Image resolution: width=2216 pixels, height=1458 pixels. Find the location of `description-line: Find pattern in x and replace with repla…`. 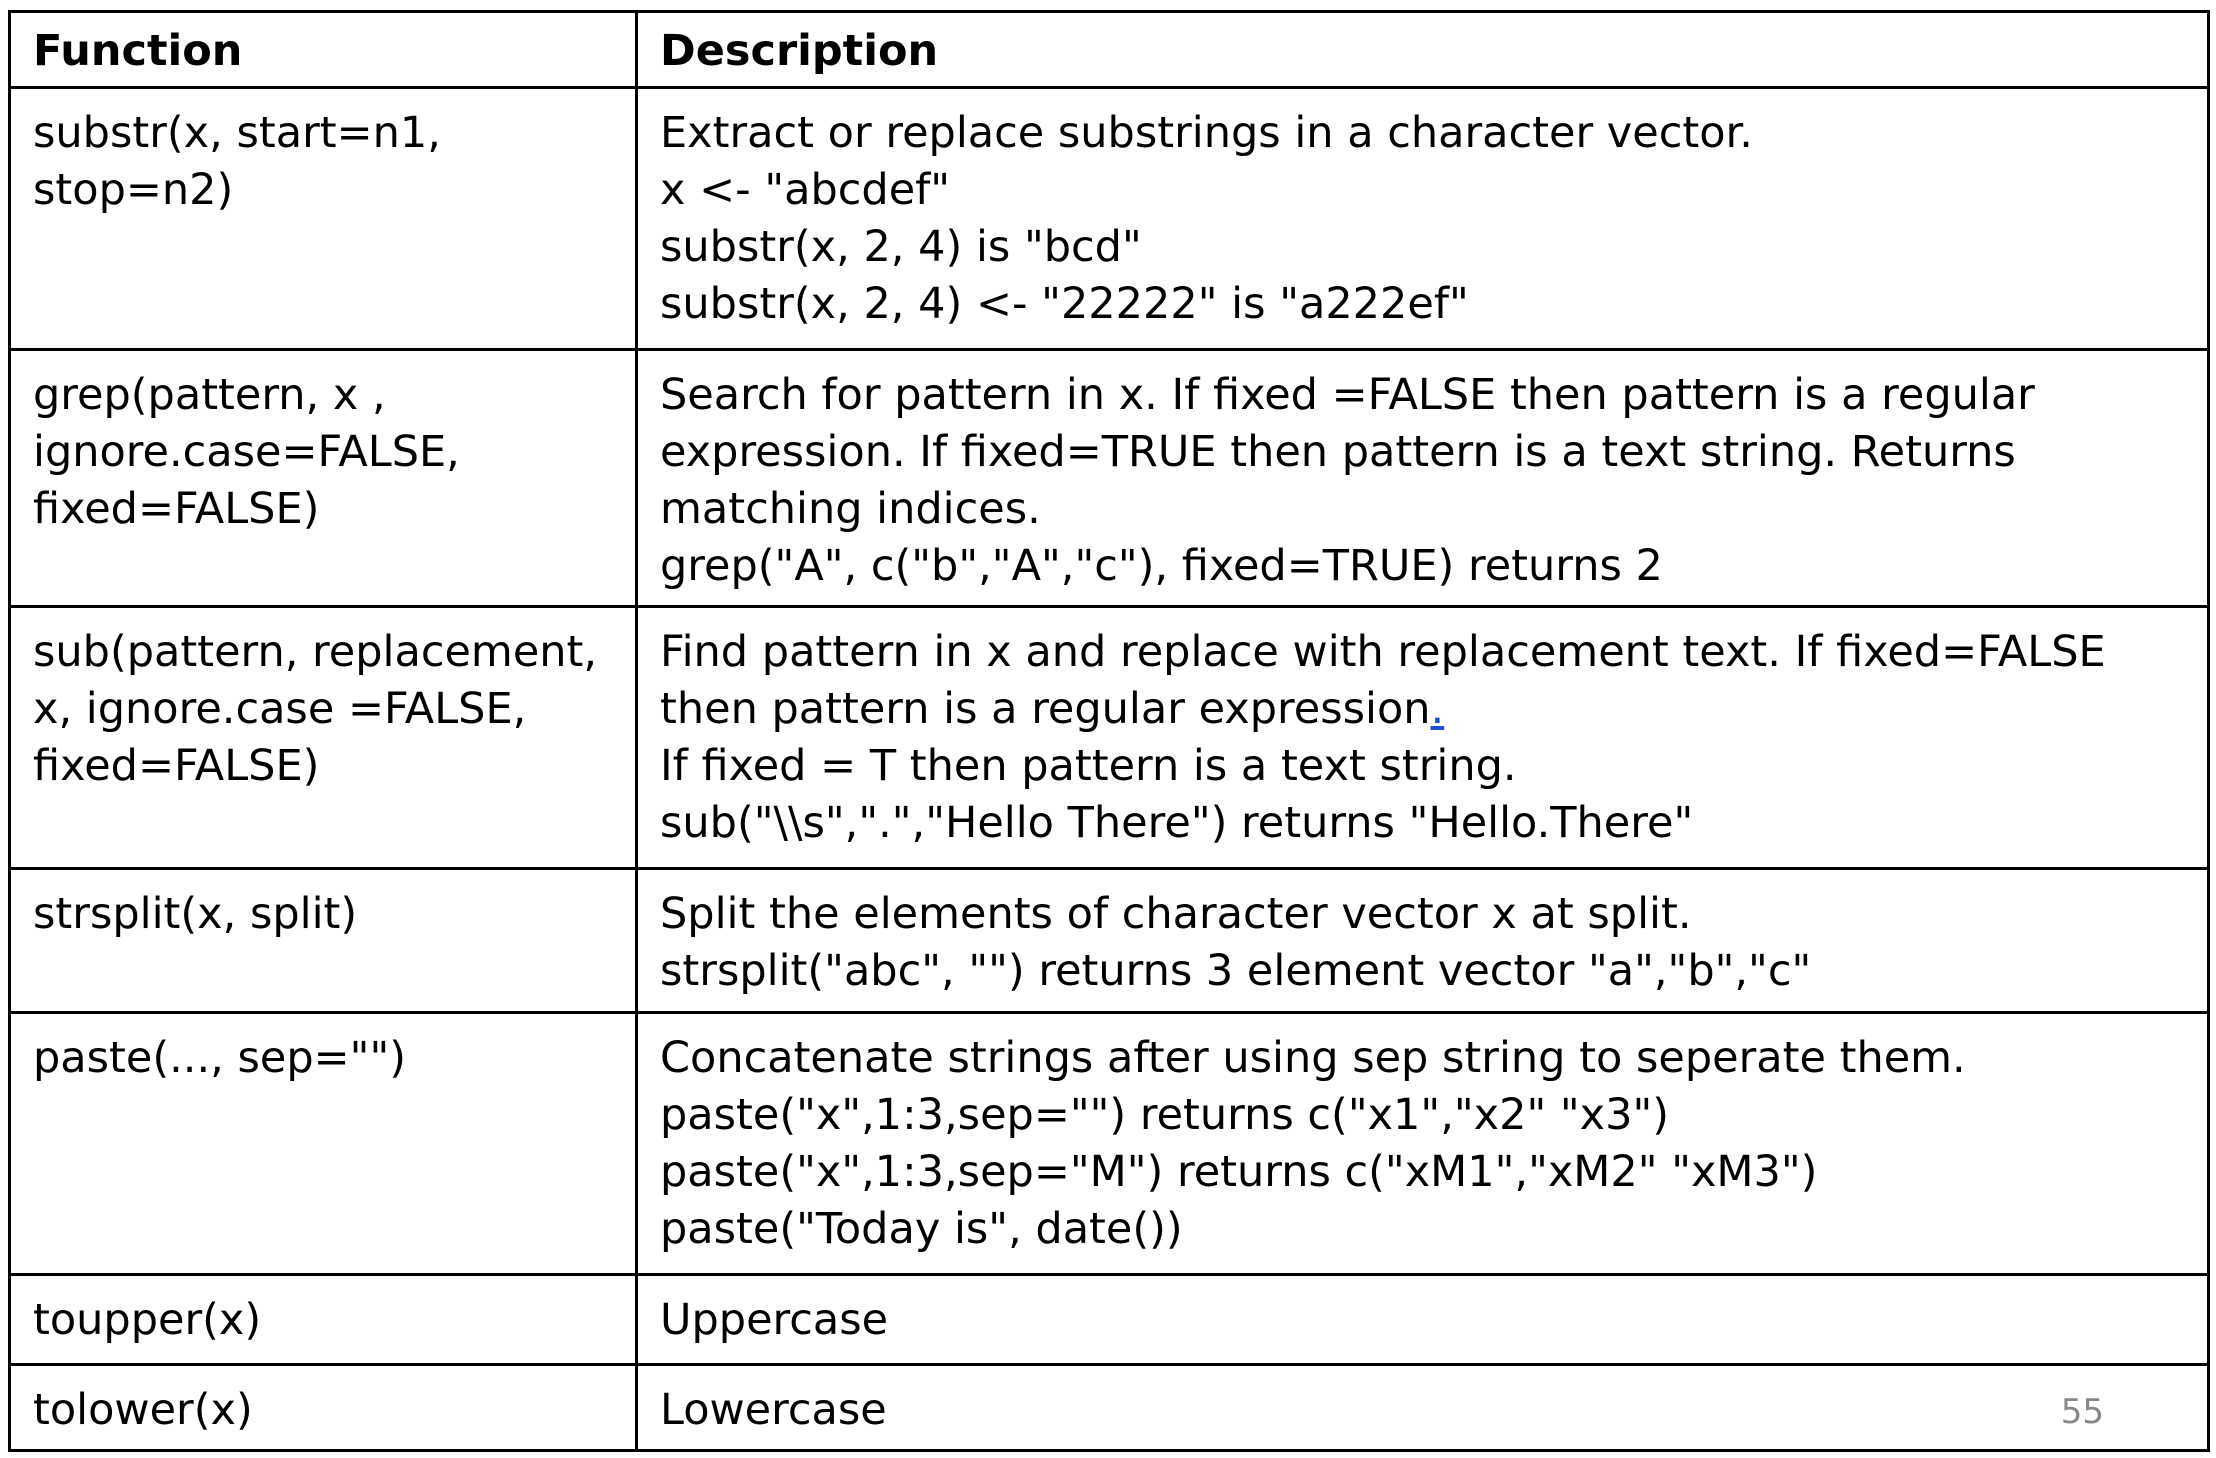

description-line: Find pattern in x and replace with repla… is located at coordinates (1383, 651).